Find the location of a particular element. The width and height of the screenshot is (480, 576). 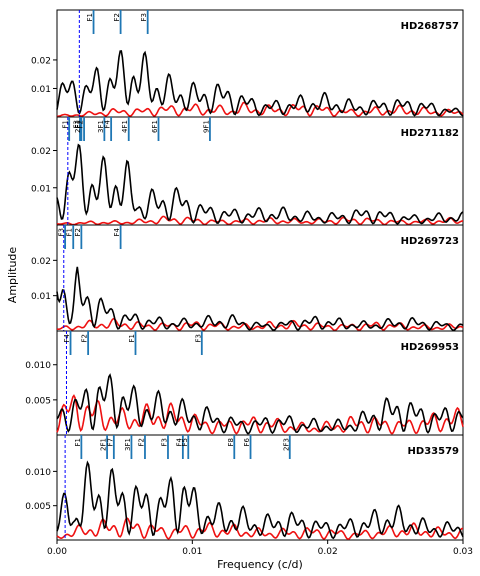

x-tick-label: 0.00 is located at coordinates (57, 552).